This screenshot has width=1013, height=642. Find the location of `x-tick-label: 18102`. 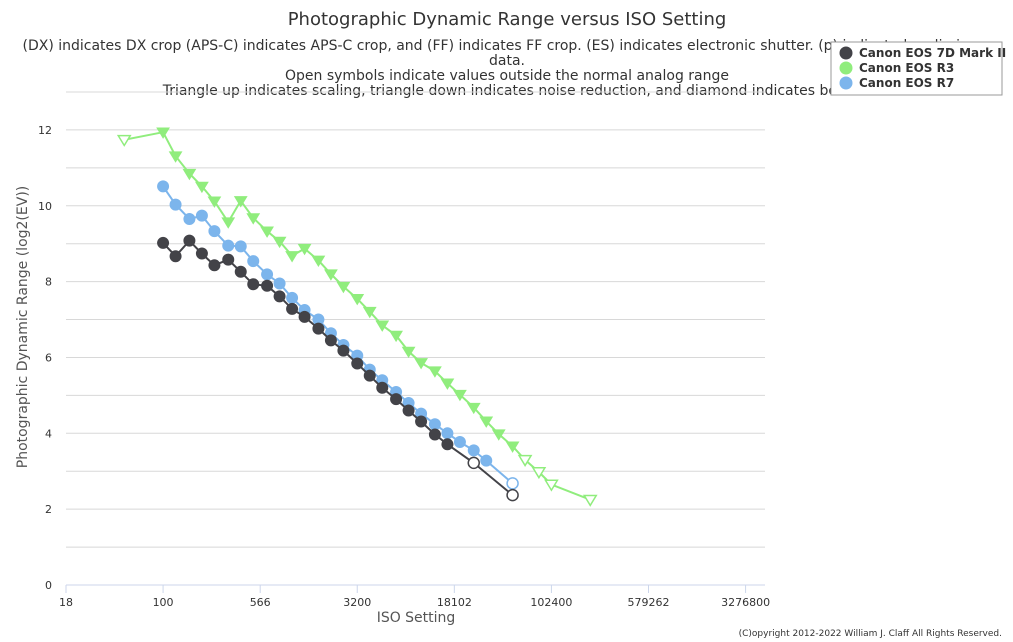

x-tick-label: 18102 is located at coordinates (454, 602).